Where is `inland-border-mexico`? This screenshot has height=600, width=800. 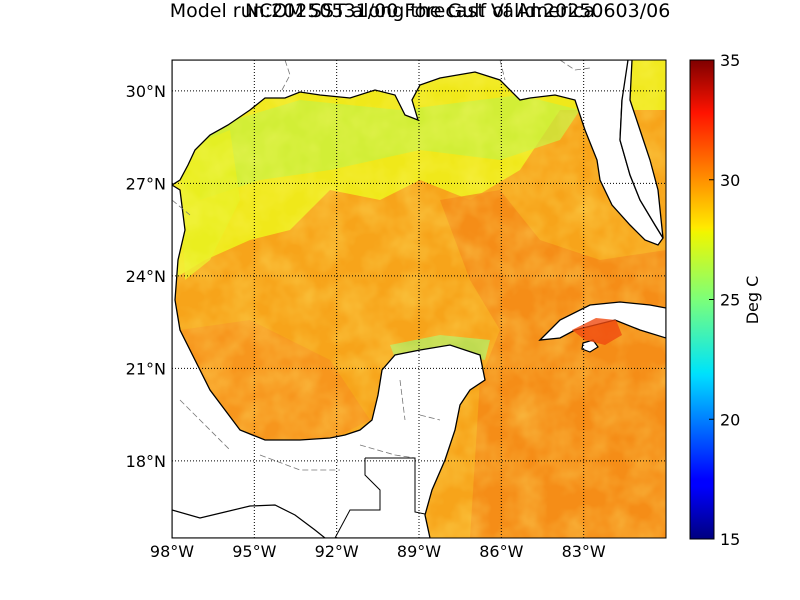
inland-border-mexico is located at coordinates (310, 425).